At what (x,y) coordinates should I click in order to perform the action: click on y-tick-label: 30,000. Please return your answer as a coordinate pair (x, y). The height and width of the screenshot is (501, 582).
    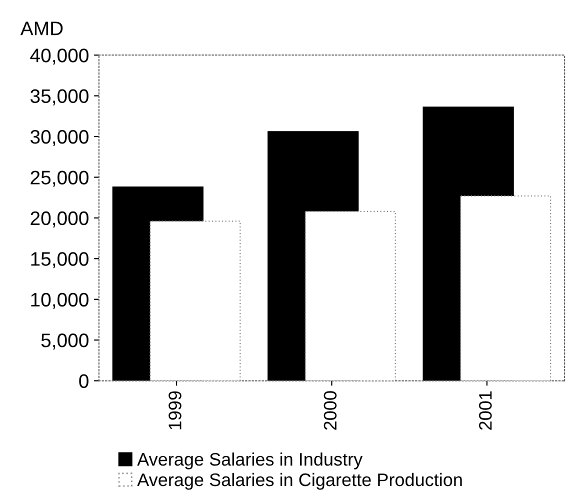
    Looking at the image, I should click on (59, 138).